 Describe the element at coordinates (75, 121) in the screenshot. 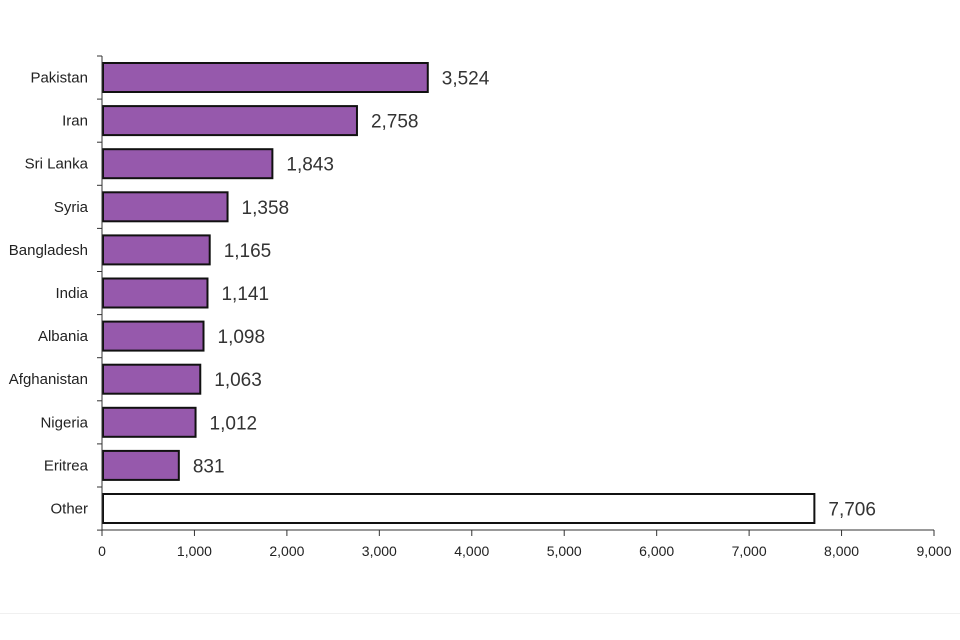

I see `category-label-iran: Iran` at that location.